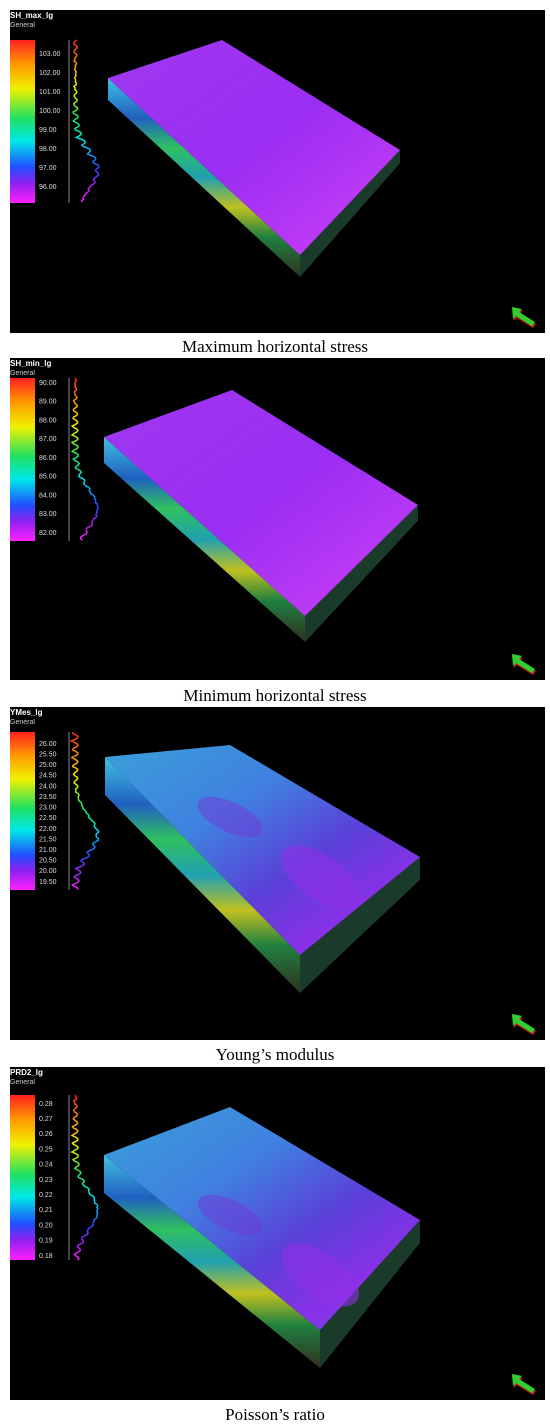 The width and height of the screenshot is (550, 1428). What do you see at coordinates (48, 871) in the screenshot?
I see `colorbar-label: 20.00` at bounding box center [48, 871].